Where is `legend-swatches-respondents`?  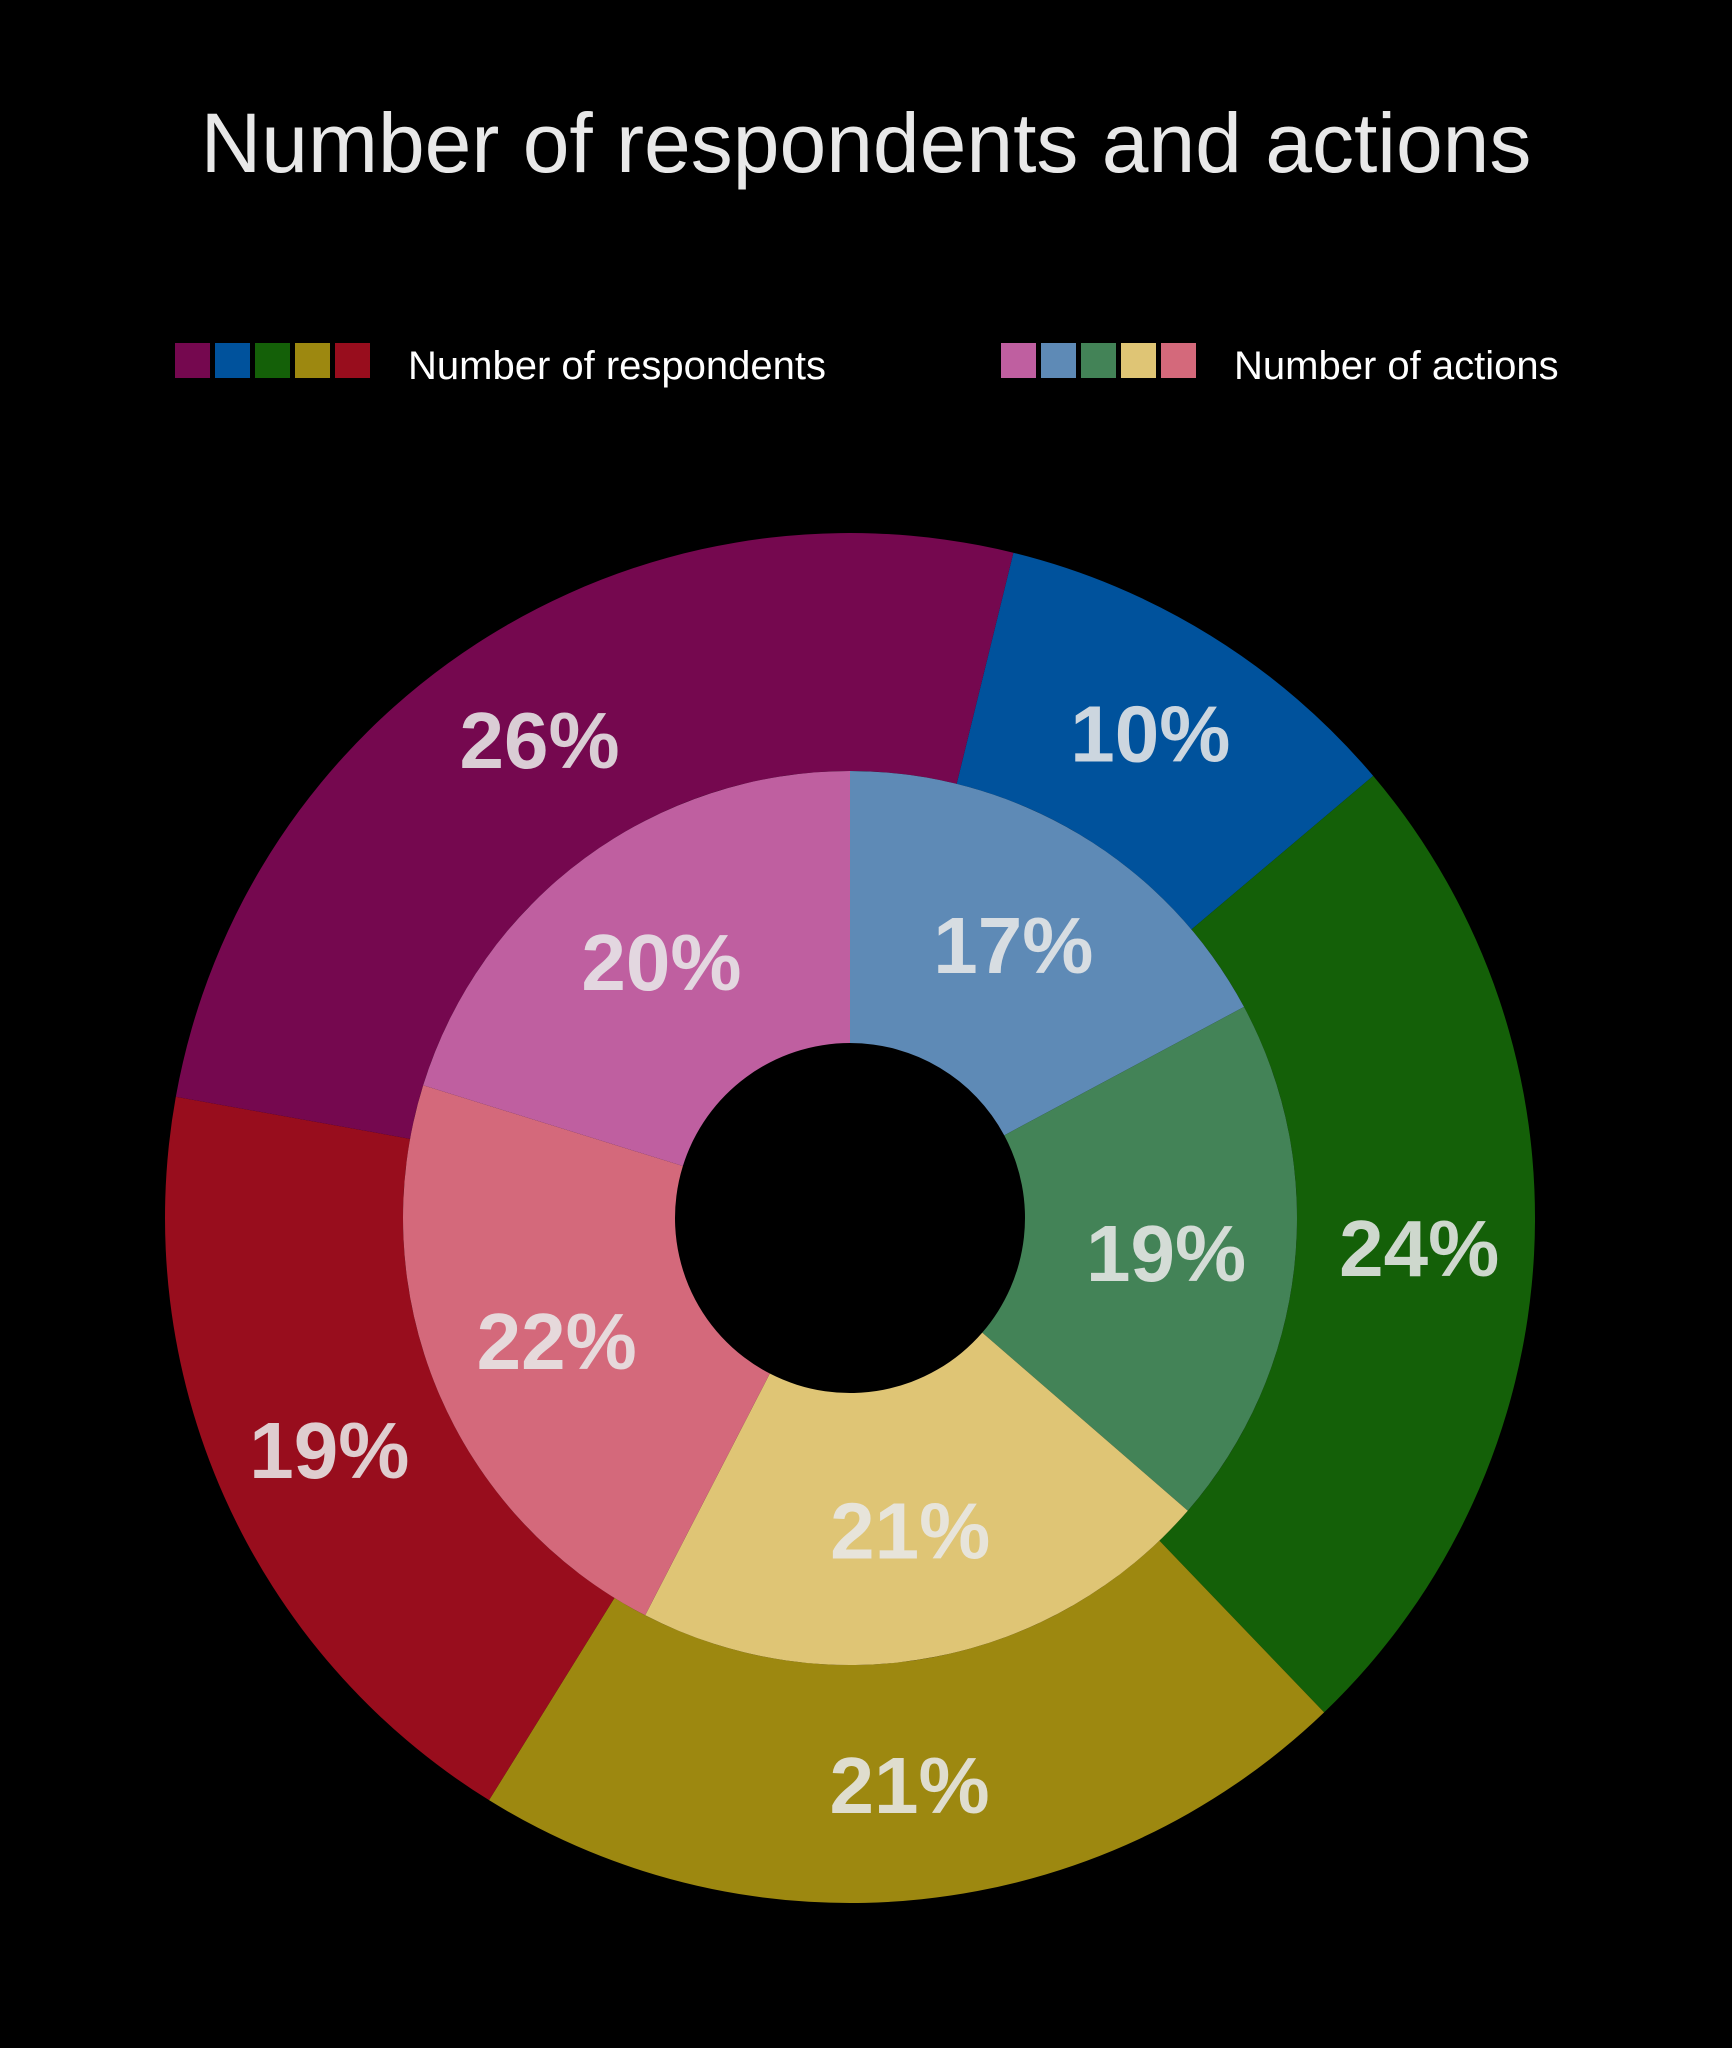
legend-swatches-respondents is located at coordinates (272, 360).